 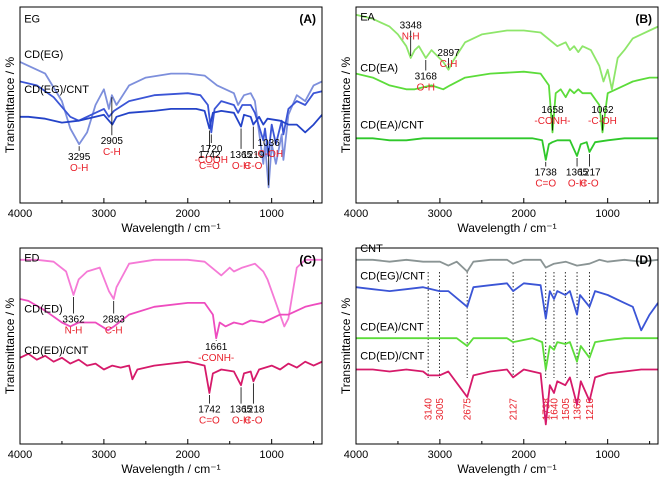 What do you see at coordinates (211, 149) in the screenshot?
I see `peak-wavenumber: 1720` at bounding box center [211, 149].